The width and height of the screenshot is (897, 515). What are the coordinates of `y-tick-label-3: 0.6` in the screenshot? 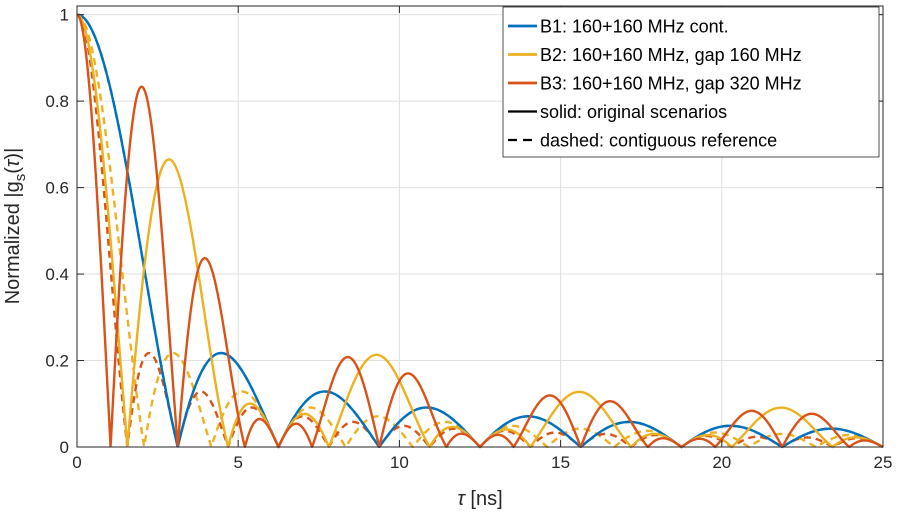 It's located at (57, 188).